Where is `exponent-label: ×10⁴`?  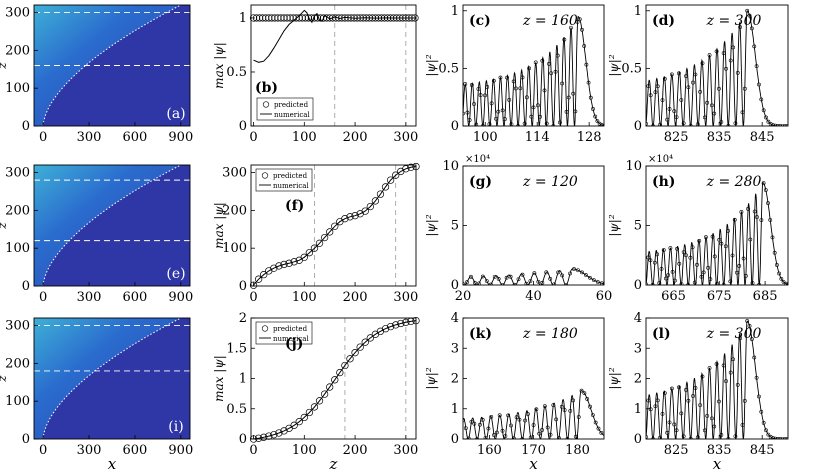
exponent-label: ×10⁴ is located at coordinates (477, 159).